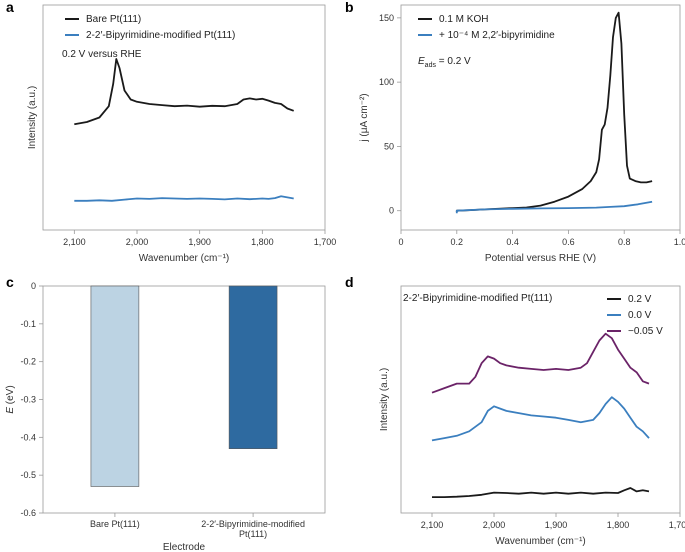  I want to click on panel-letter: c, so click(10, 282).